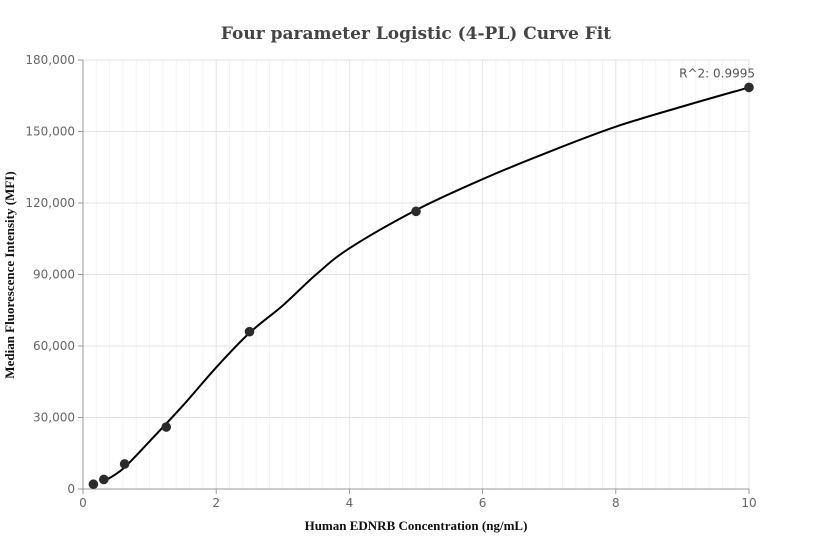 Image resolution: width=832 pixels, height=560 pixels. What do you see at coordinates (416, 34) in the screenshot?
I see `chart-title: Four parameter Logistic (4-PL) Curve Fit` at bounding box center [416, 34].